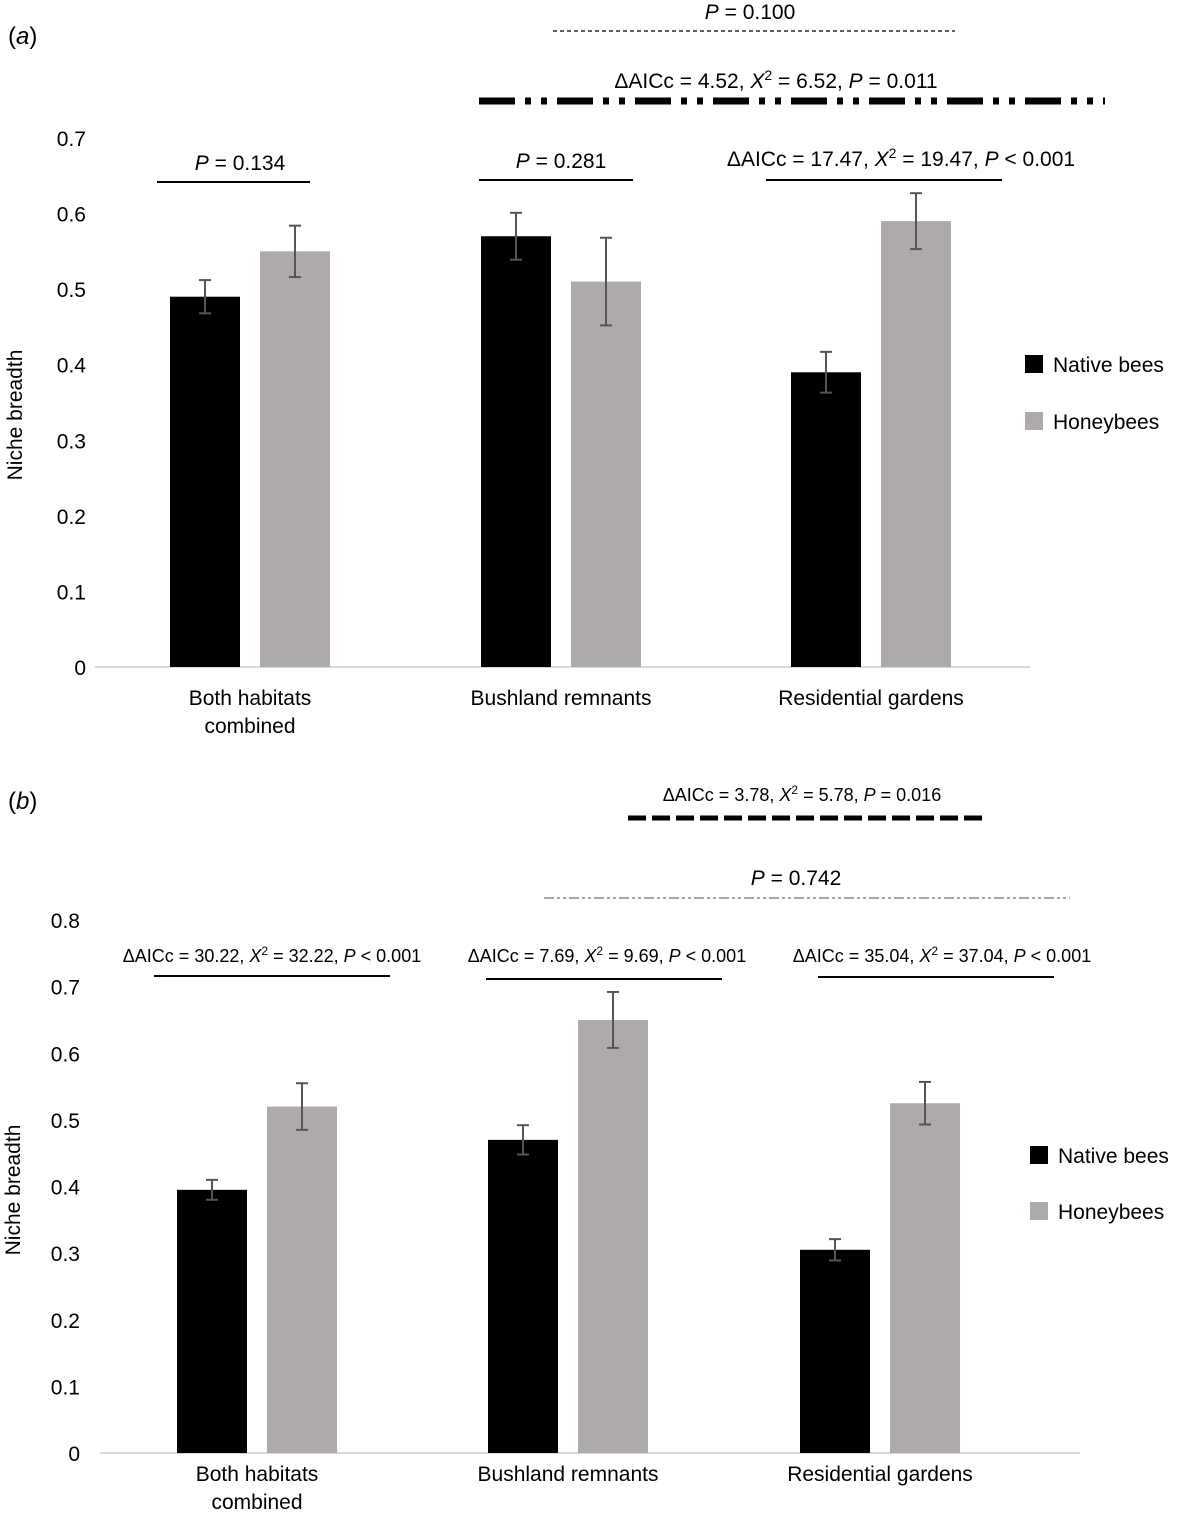  Describe the element at coordinates (682, 81) in the screenshot. I see `significance-label-part: ΔAICc = 4.52,` at that location.